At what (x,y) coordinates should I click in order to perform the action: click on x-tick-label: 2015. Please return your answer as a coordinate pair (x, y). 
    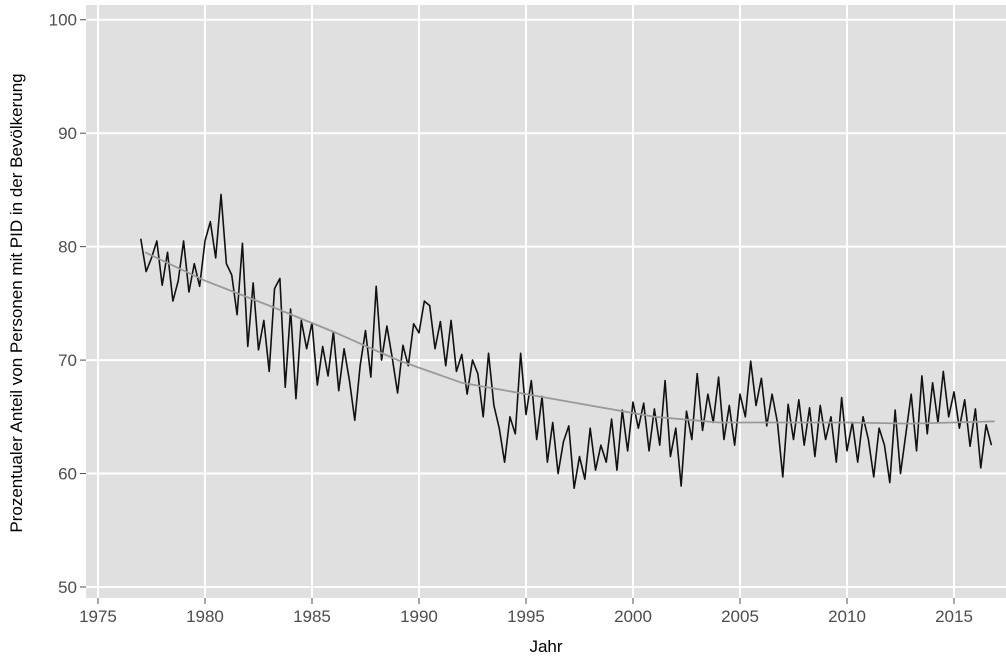
    Looking at the image, I should click on (954, 616).